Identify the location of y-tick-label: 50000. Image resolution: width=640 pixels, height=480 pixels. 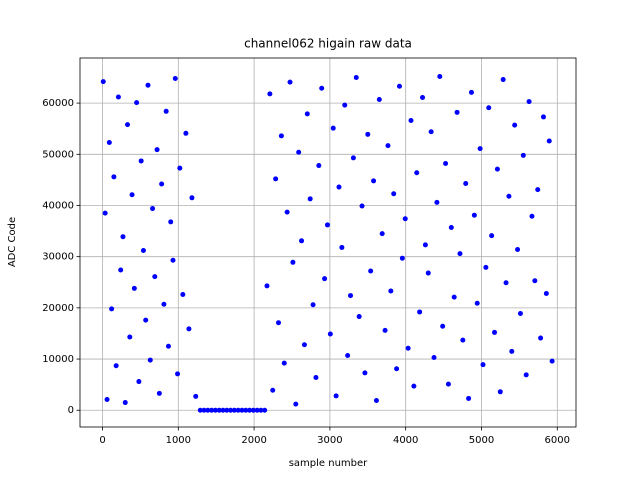
(58, 154).